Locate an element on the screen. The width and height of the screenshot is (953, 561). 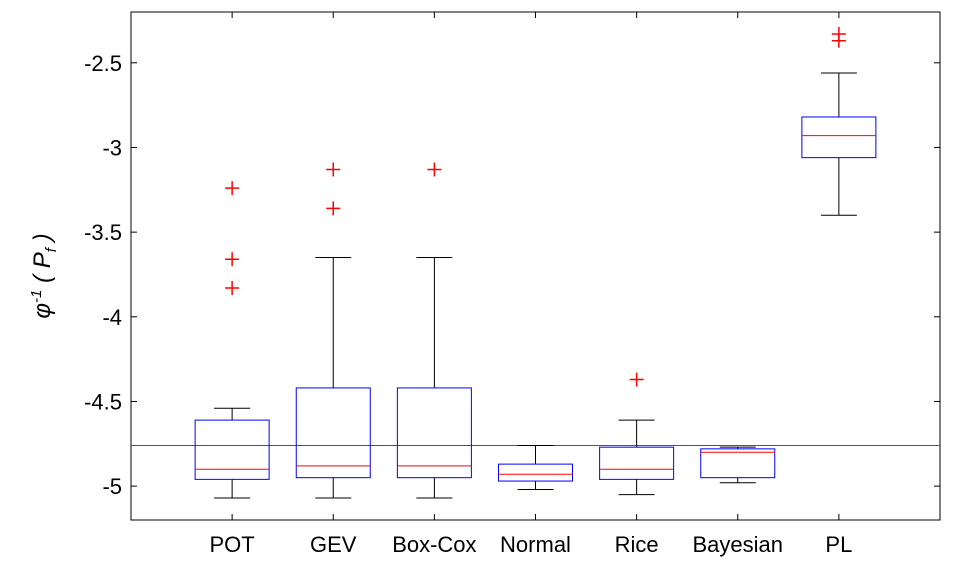
x-tick-label: PL is located at coordinates (838, 544).